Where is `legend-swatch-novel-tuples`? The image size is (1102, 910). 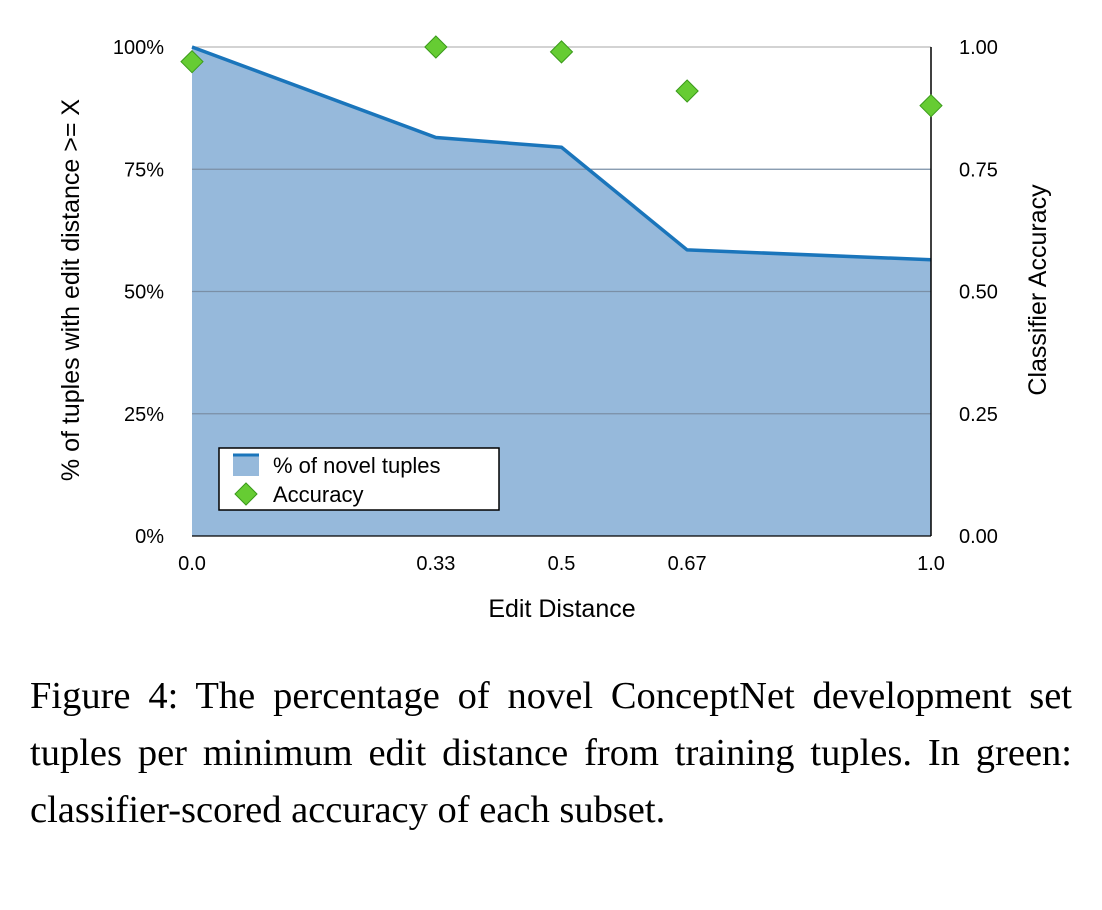
legend-swatch-novel-tuples is located at coordinates (246, 465).